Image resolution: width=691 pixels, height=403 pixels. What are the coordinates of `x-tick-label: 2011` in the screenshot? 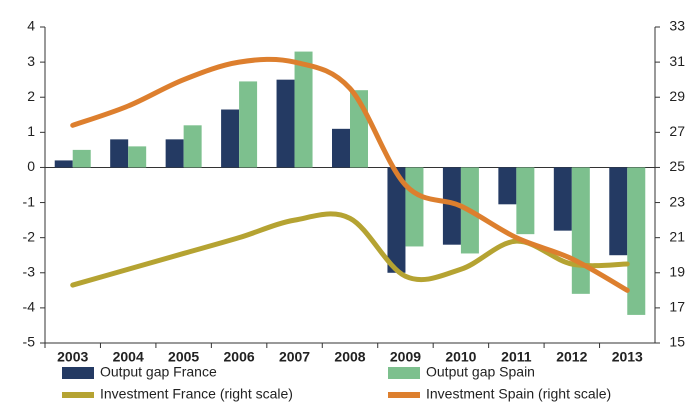 It's located at (516, 357).